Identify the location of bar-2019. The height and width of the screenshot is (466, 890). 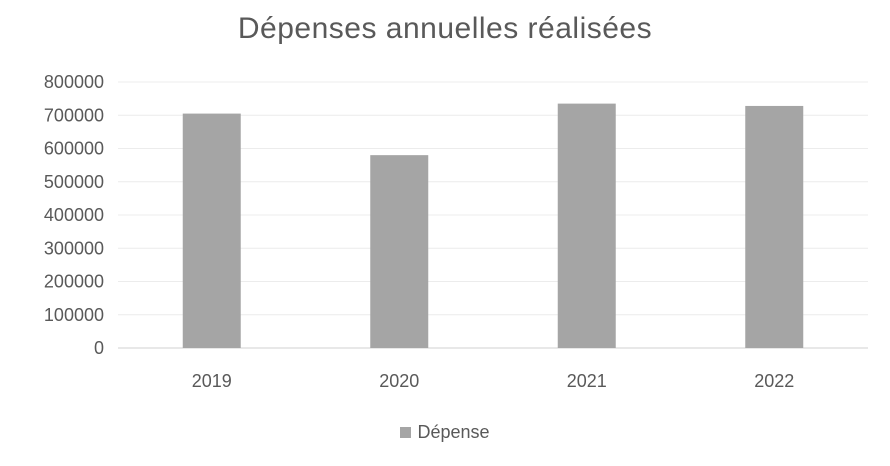
(211, 231).